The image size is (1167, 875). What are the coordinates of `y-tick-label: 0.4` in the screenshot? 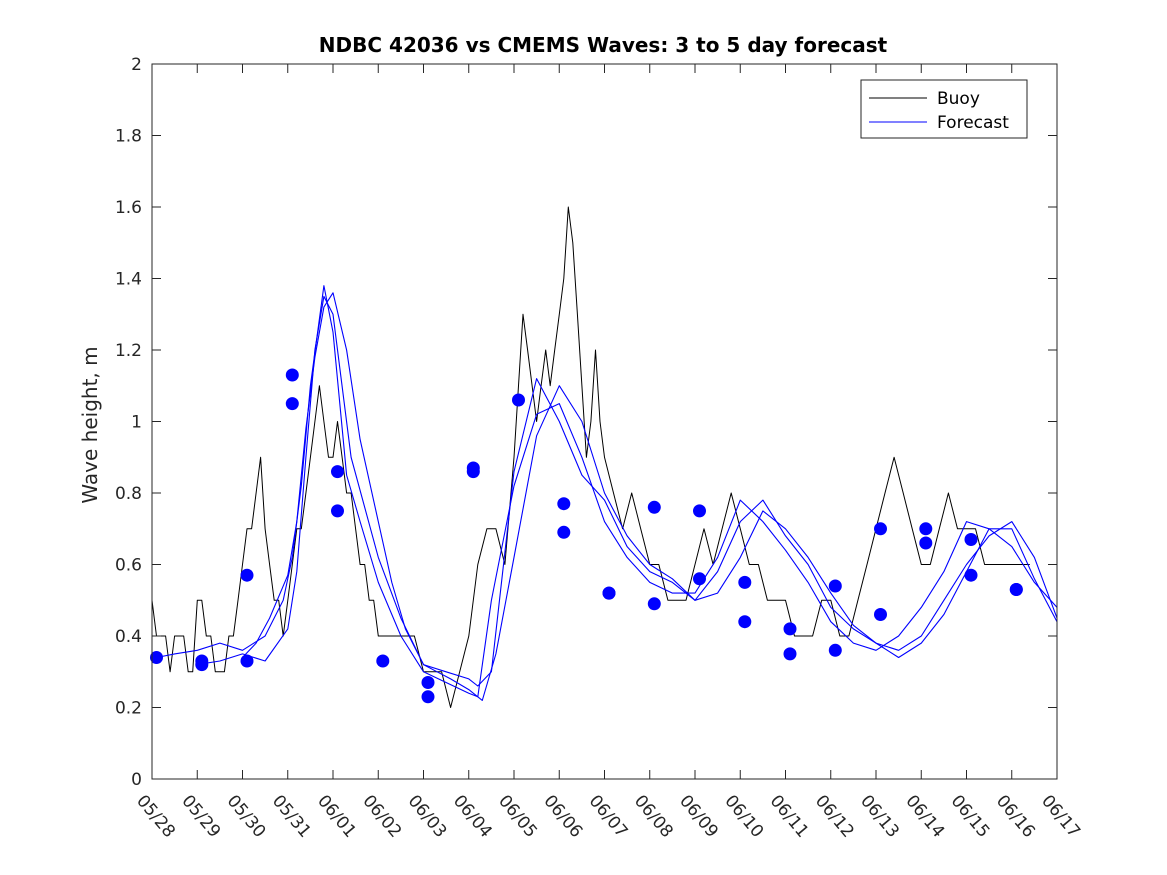 It's located at (128, 637).